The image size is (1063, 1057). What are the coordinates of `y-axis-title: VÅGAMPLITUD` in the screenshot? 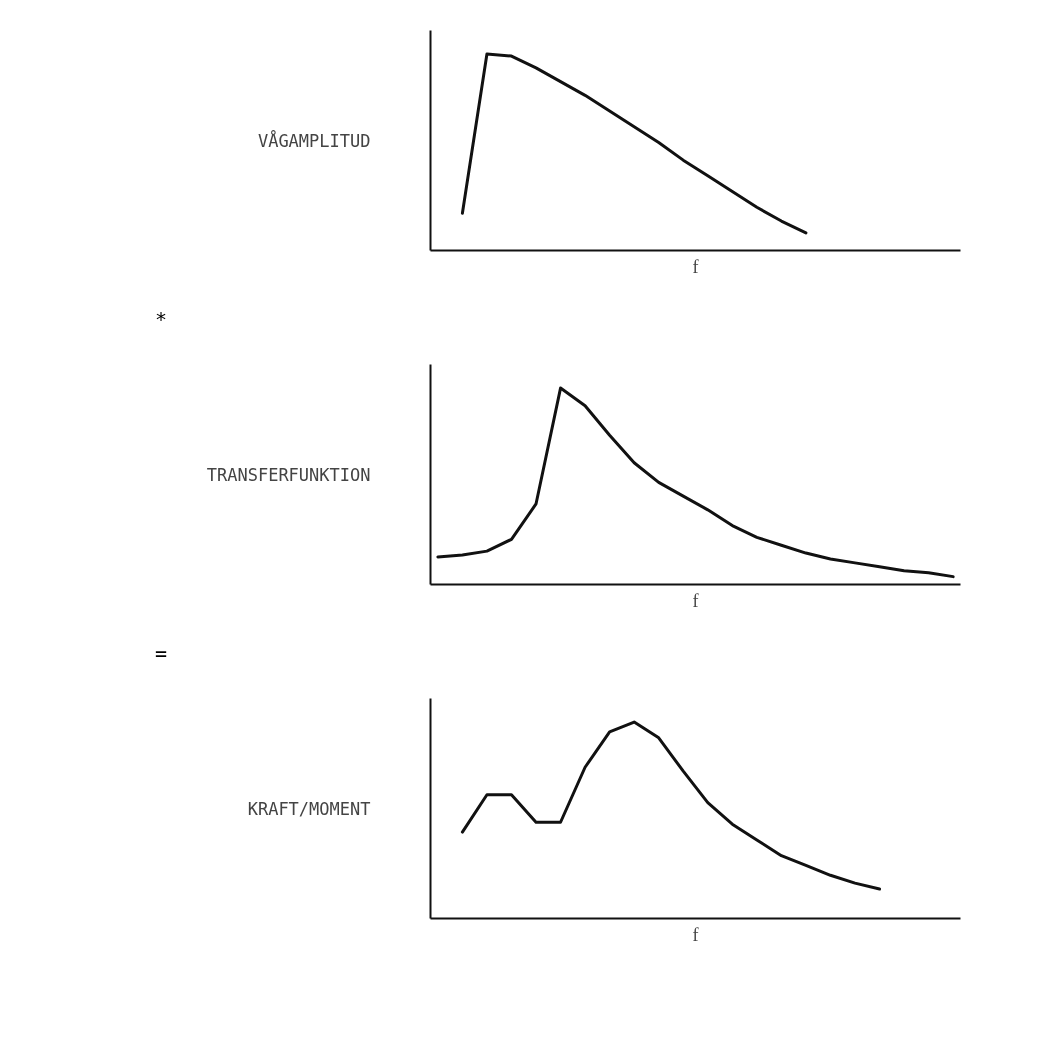 It's located at (314, 140).